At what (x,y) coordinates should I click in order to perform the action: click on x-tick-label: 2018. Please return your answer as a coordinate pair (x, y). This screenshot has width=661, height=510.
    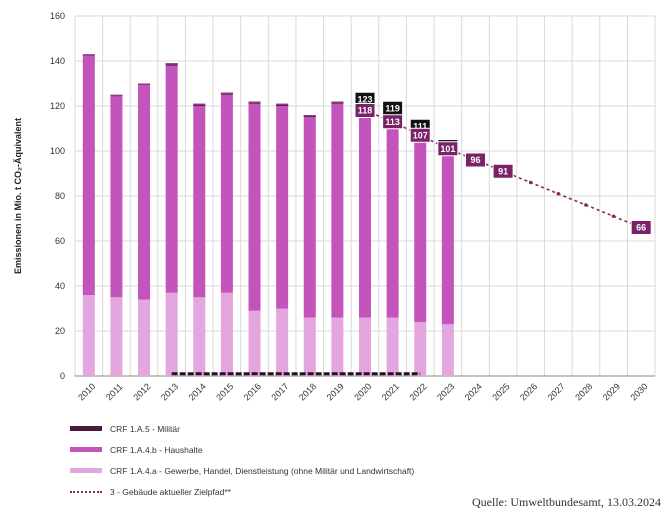
    Looking at the image, I should click on (307, 391).